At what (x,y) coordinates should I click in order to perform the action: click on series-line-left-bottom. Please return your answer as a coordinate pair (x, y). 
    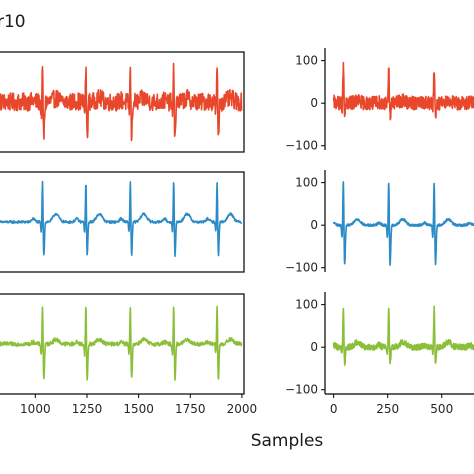
    Looking at the image, I should click on (121, 343).